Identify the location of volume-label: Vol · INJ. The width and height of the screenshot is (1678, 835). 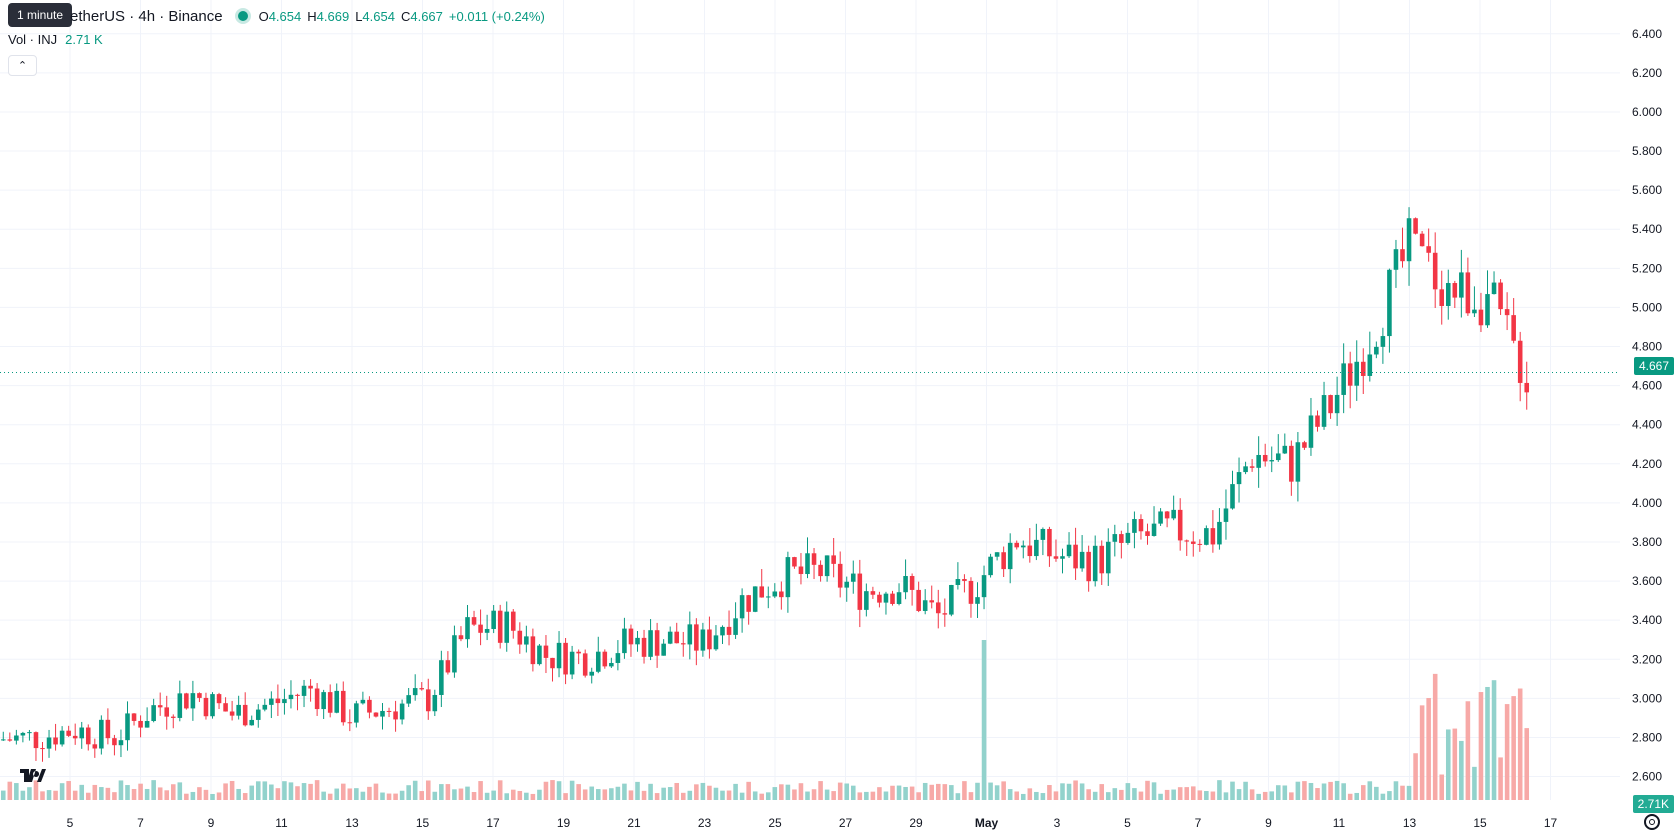
(33, 39).